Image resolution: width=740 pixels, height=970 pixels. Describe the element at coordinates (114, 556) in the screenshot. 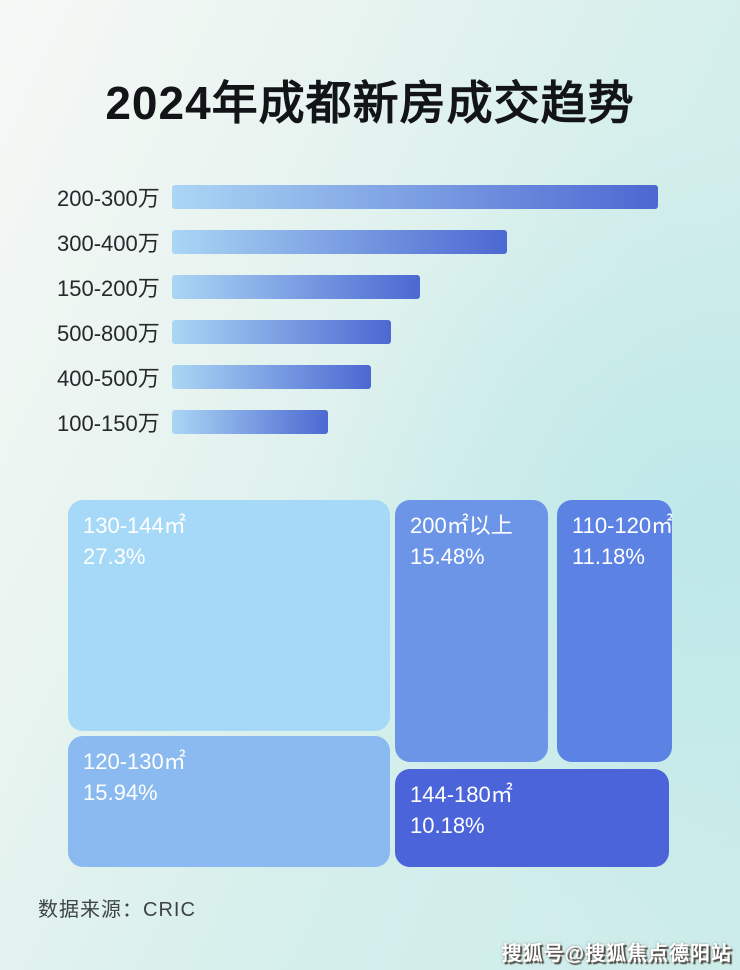

I see `treemap-block-percent: 27.3%` at that location.